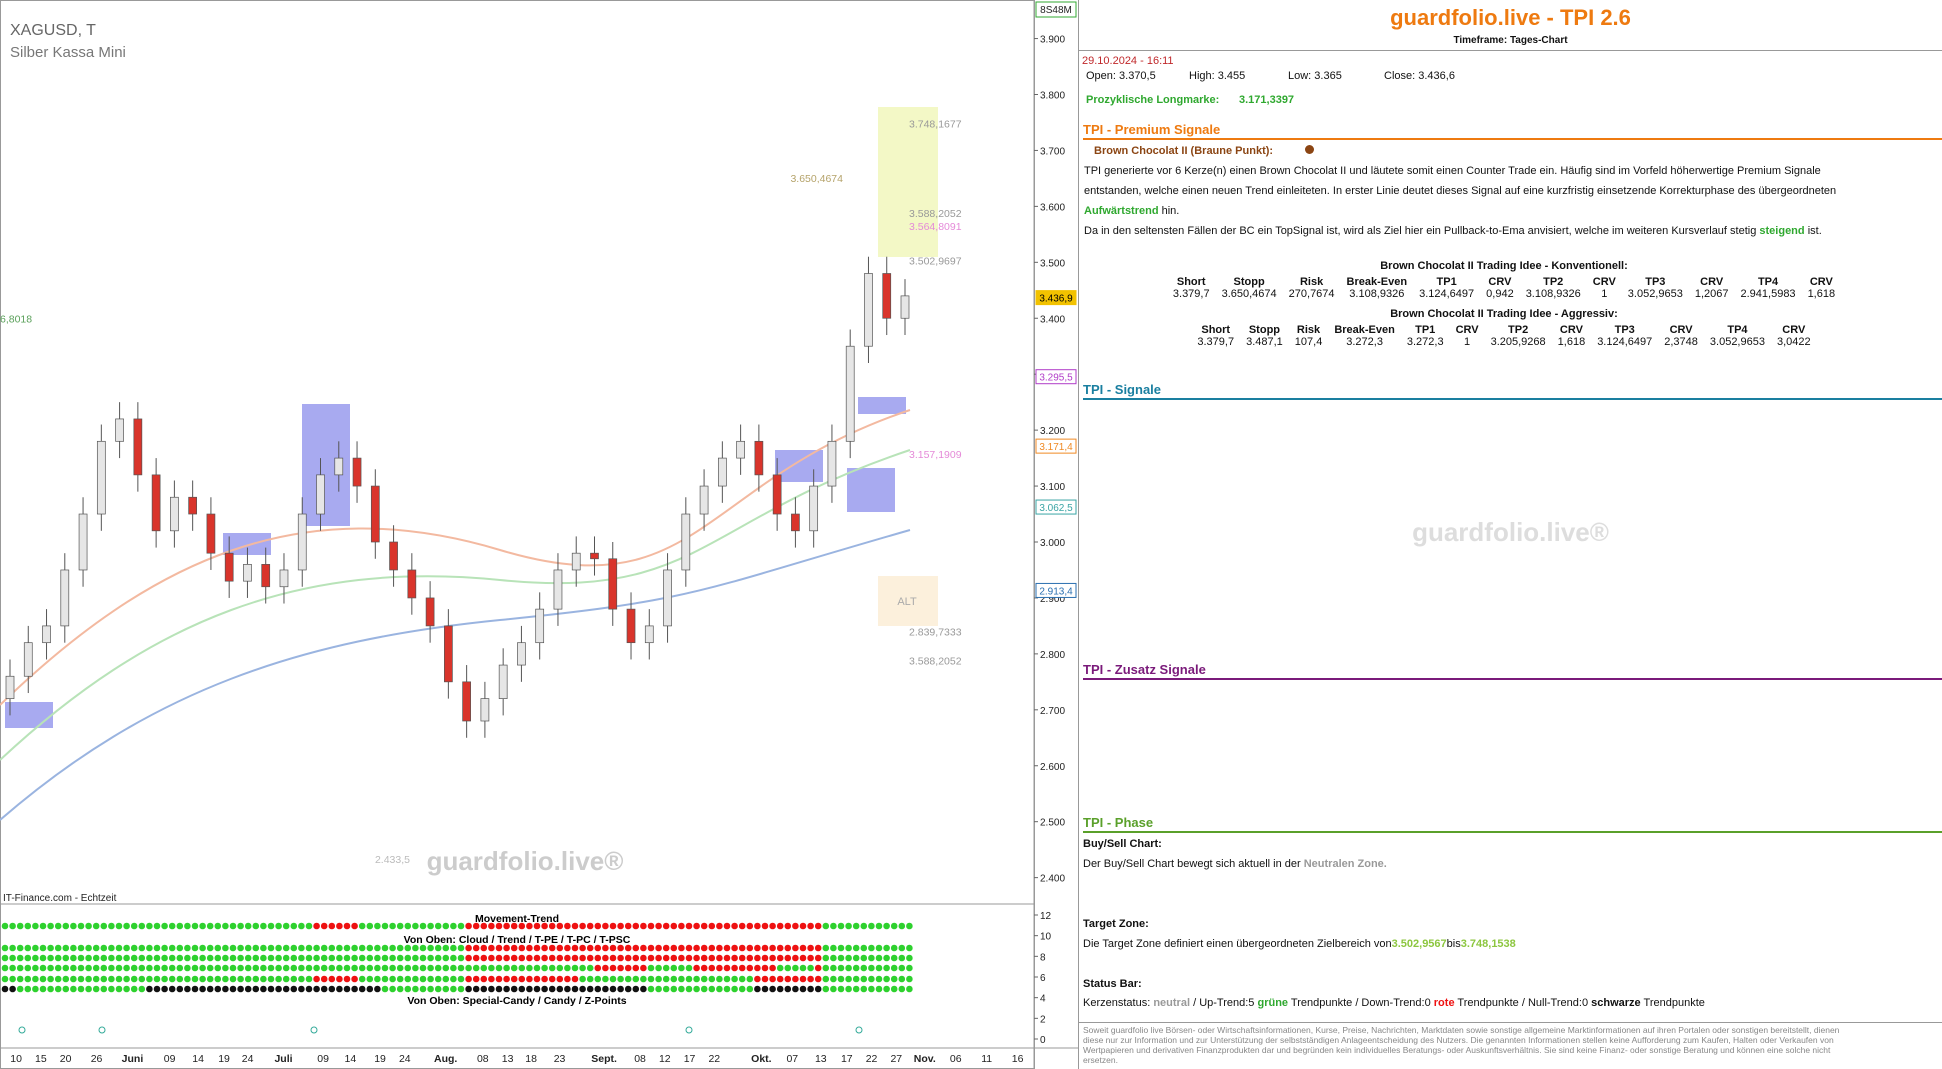 The height and width of the screenshot is (1069, 1942). Describe the element at coordinates (97, 1059) in the screenshot. I see `x-tick-label: 26` at that location.